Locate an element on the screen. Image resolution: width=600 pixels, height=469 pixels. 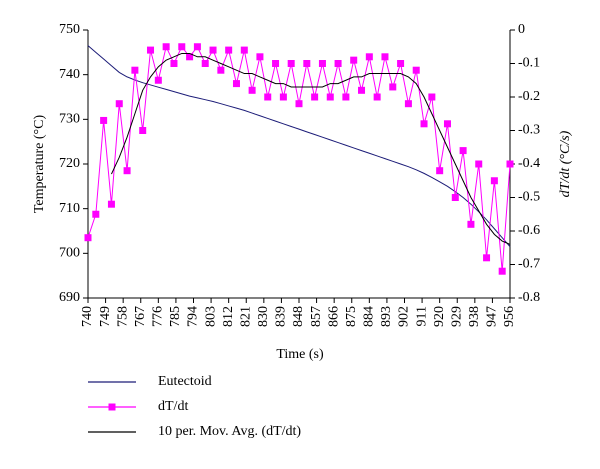
y-tick-label: 750 is located at coordinates (69, 29).